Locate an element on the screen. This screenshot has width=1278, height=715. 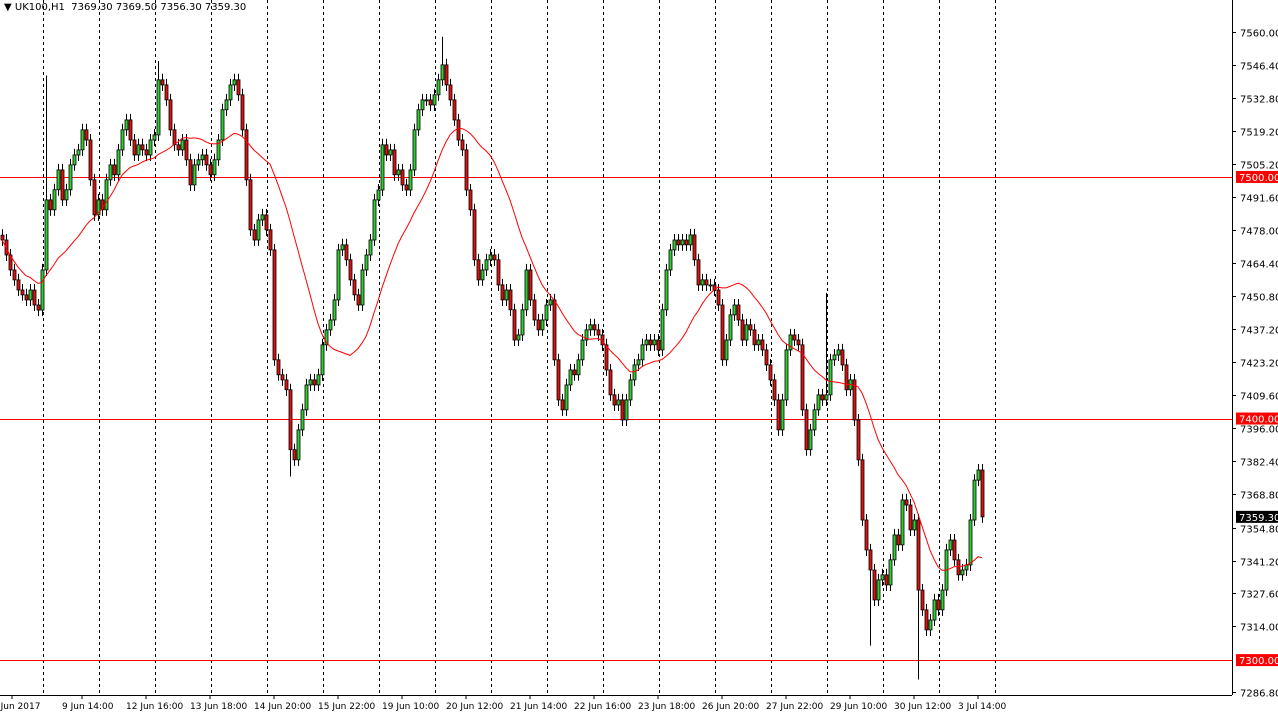
y-tick-label: 7341.20 is located at coordinates (1259, 563).